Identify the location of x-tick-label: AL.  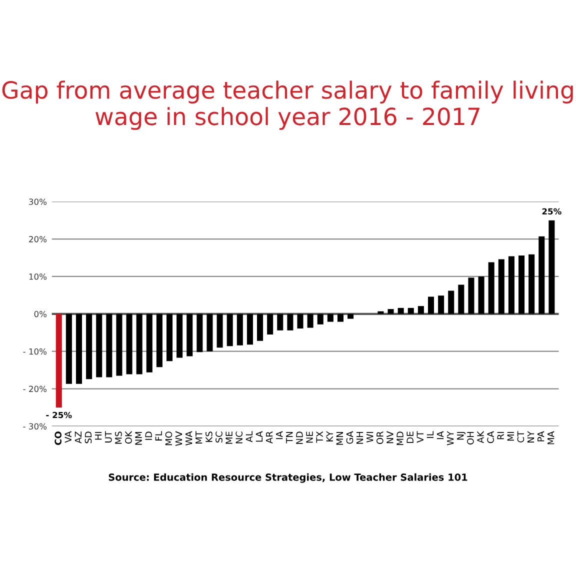
(249, 436).